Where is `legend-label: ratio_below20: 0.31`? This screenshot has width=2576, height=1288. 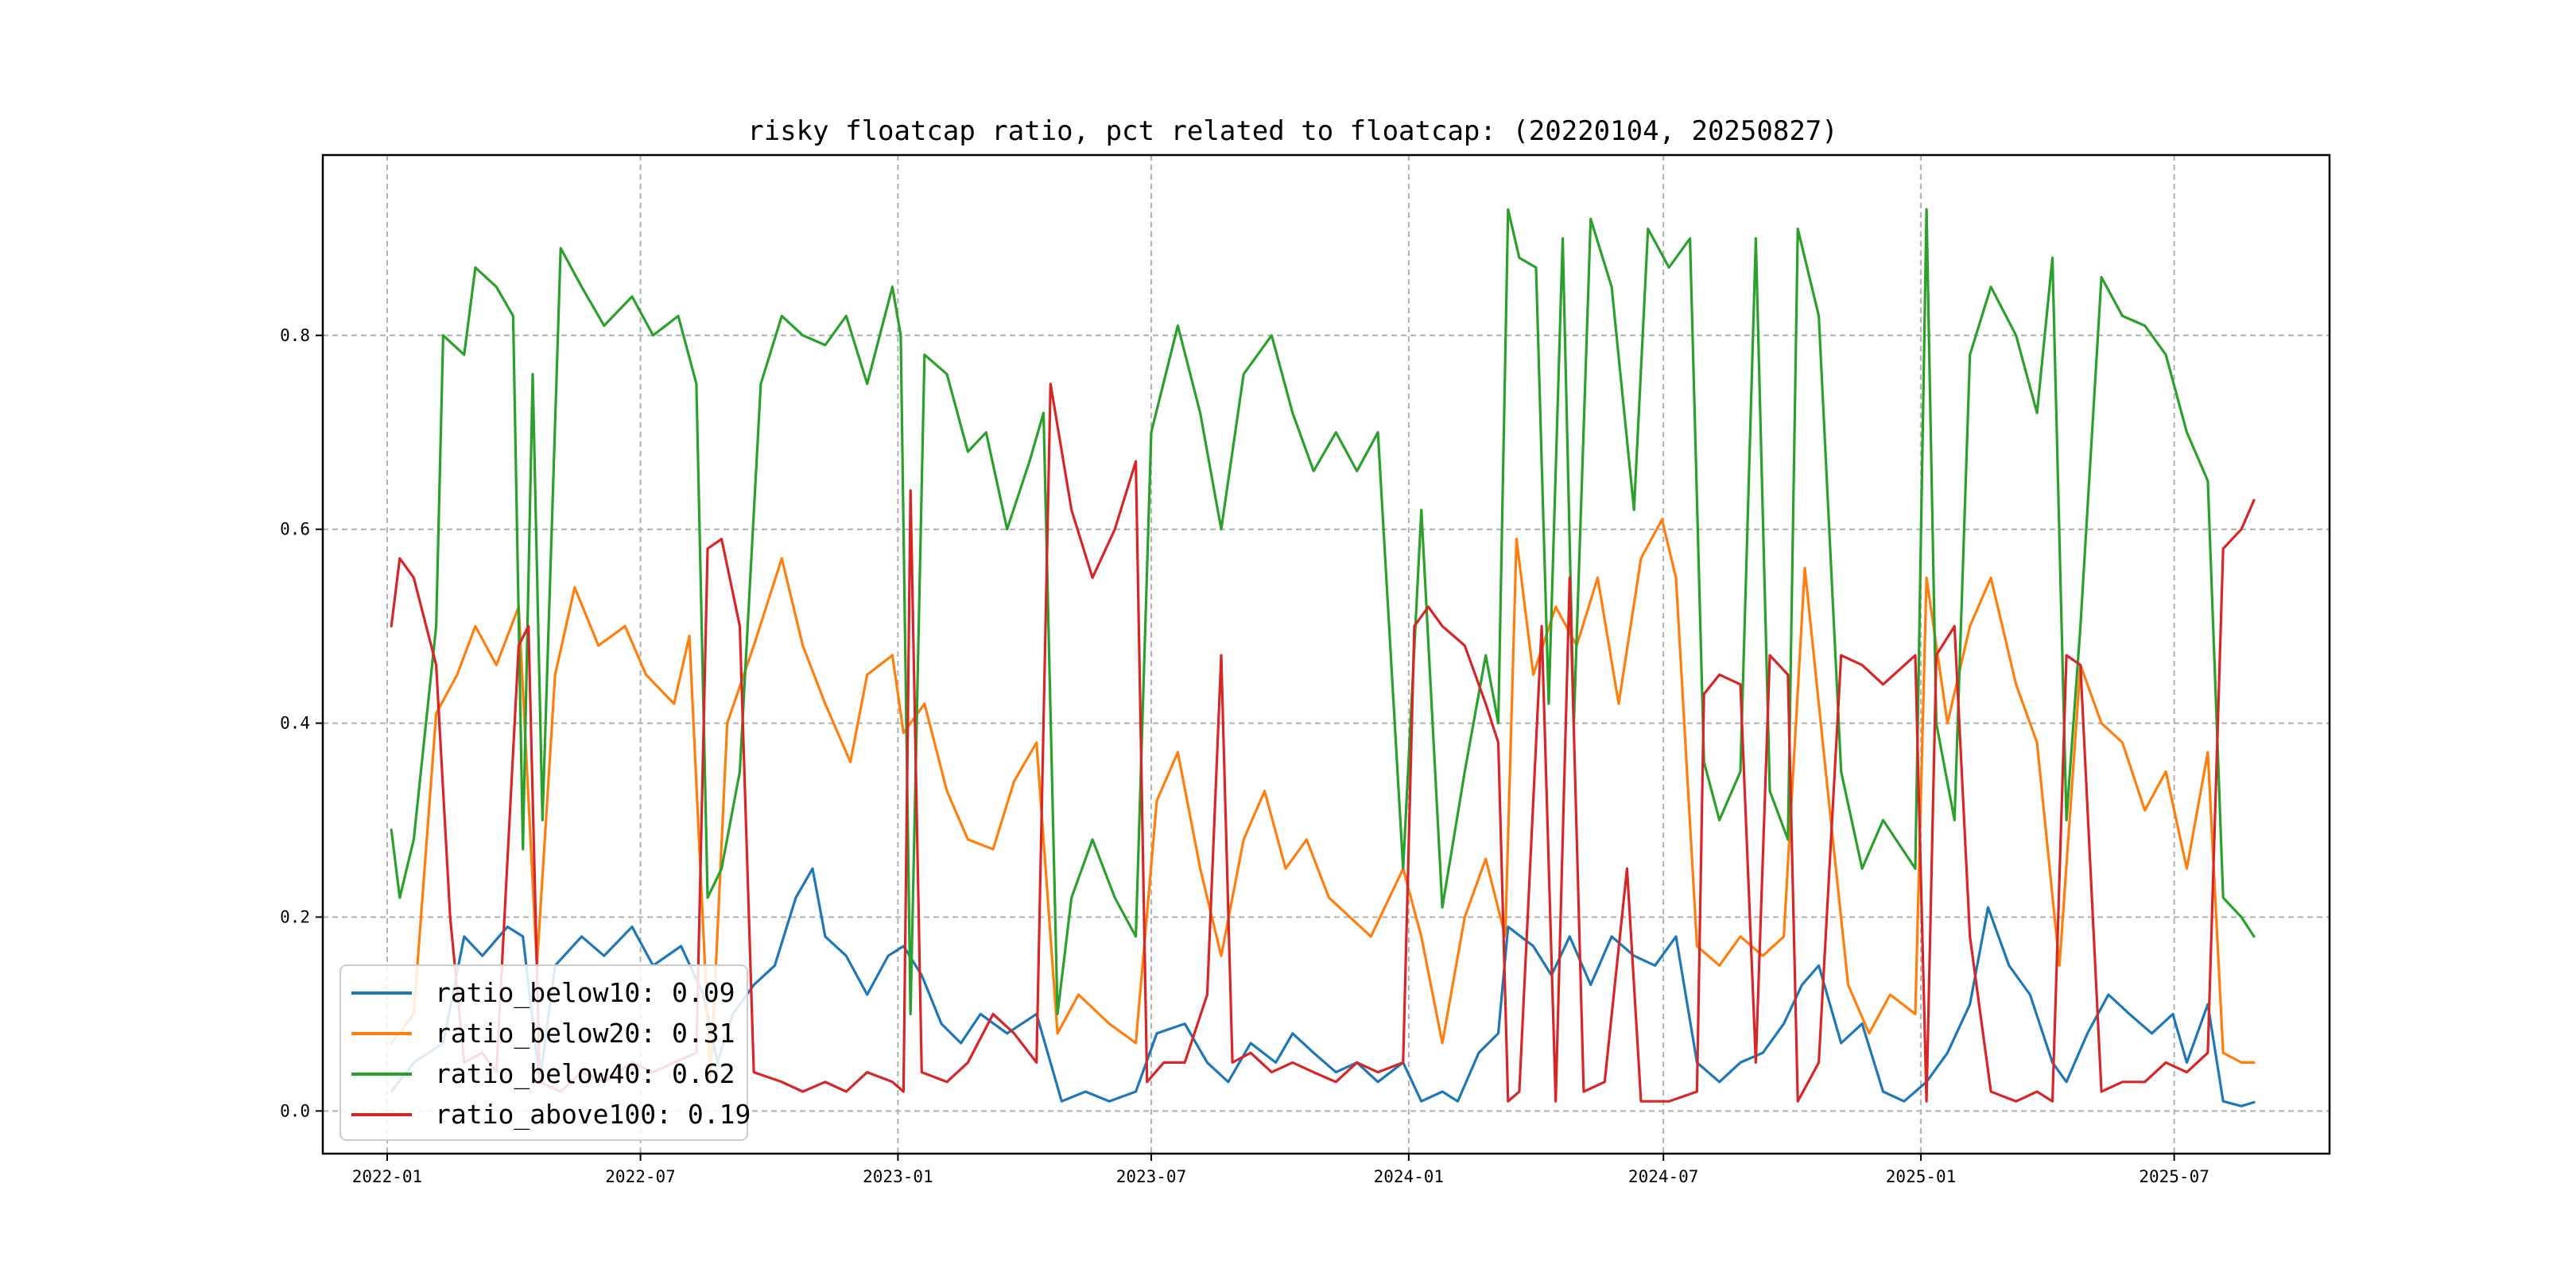
legend-label: ratio_below20: 0.31 is located at coordinates (585, 1034).